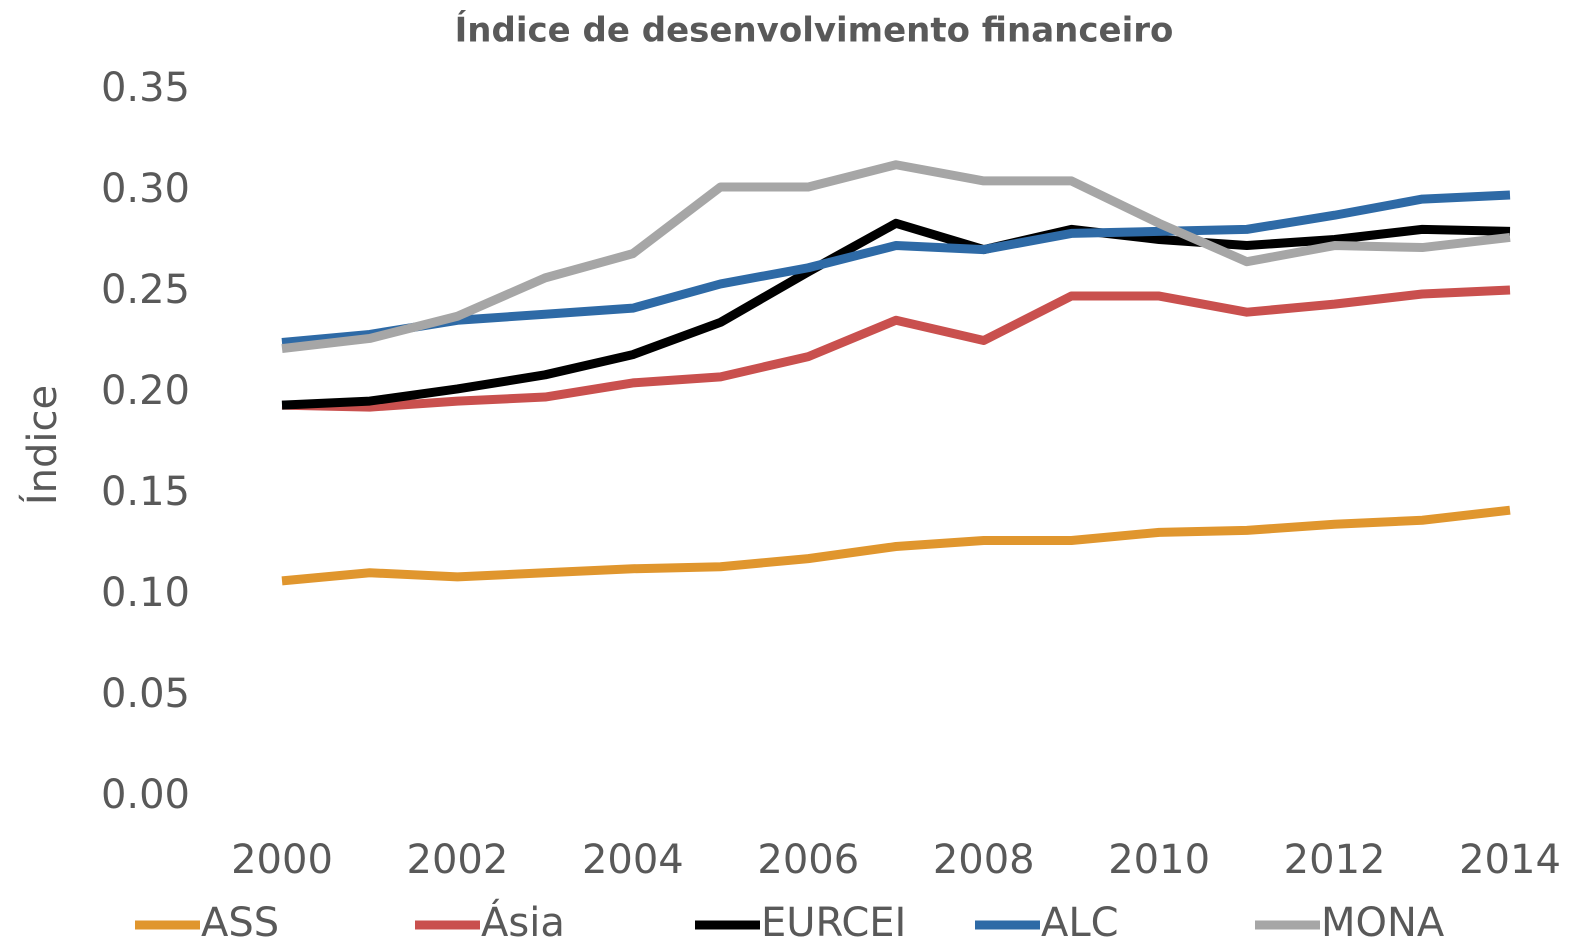  I want to click on y-tick-label: 0.00, so click(145, 795).